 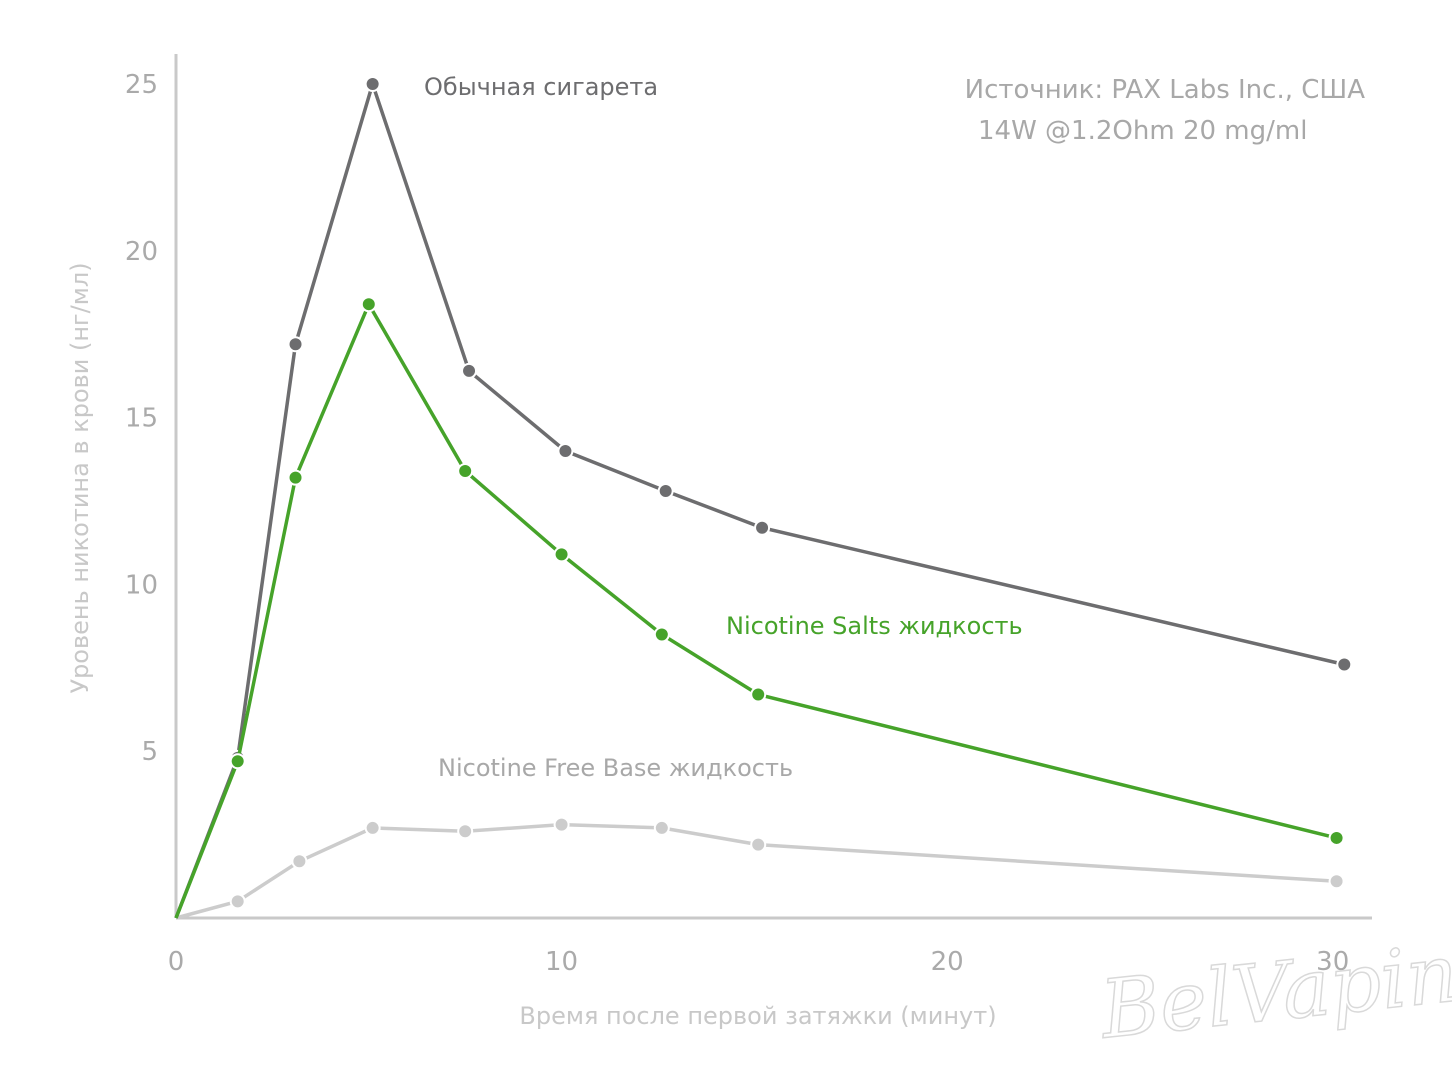 I want to click on series-label-nicotine-salts: Nicotine Salts жидкость, so click(x=874, y=626).